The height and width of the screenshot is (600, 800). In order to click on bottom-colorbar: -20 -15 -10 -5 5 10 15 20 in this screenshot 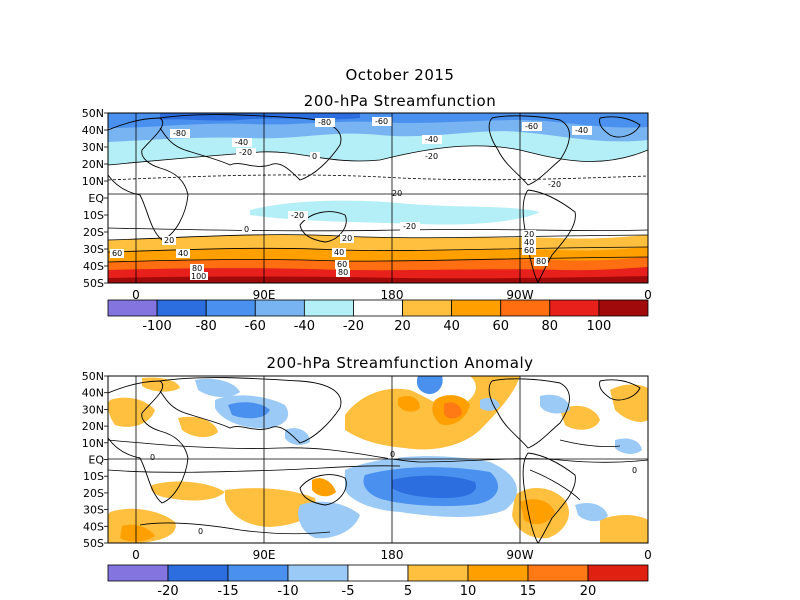, I will do `click(378, 581)`.